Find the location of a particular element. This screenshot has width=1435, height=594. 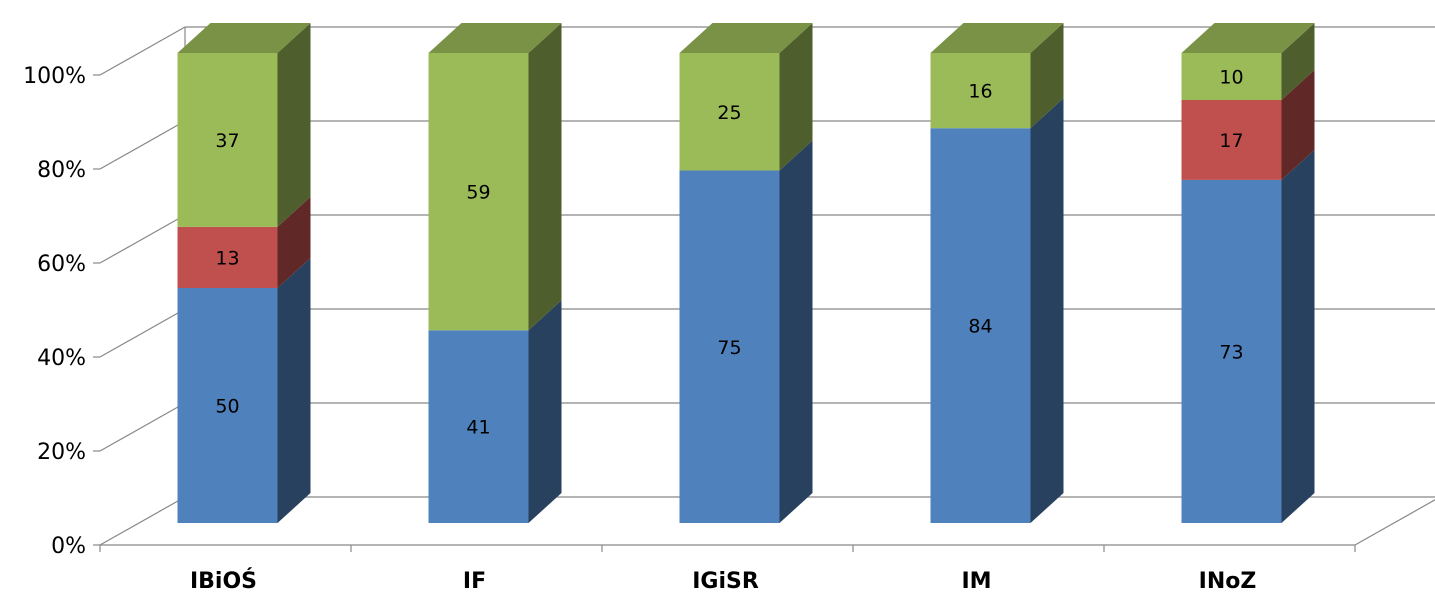

y-tick-label: 0% is located at coordinates (68, 546).